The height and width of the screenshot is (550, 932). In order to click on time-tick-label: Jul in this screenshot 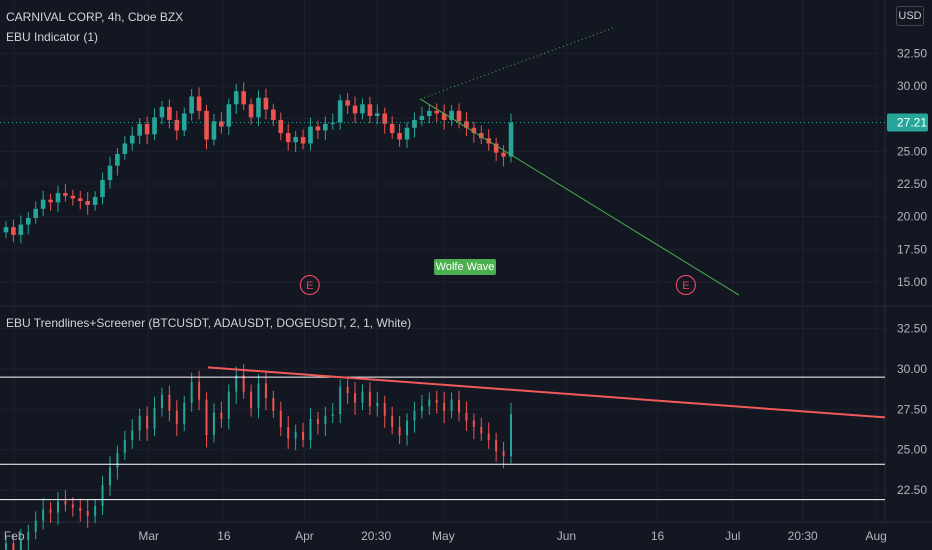, I will do `click(732, 536)`.